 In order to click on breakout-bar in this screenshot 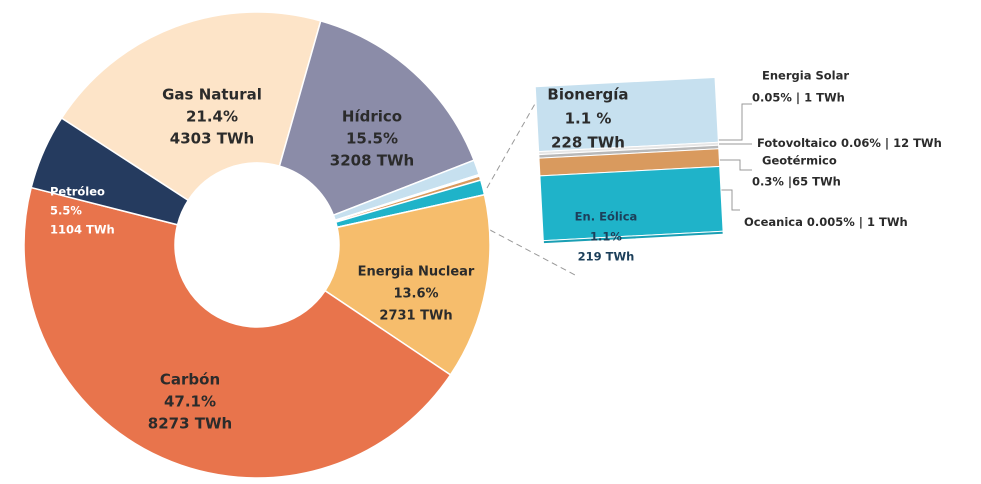, I will do `click(629, 160)`.